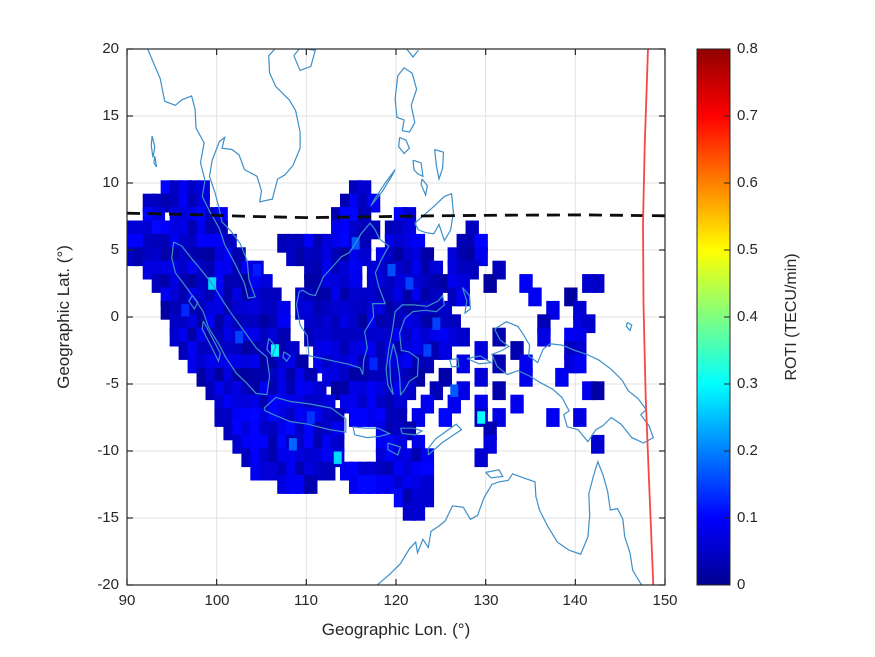  What do you see at coordinates (396, 600) in the screenshot?
I see `x-tick-label: 120` at bounding box center [396, 600].